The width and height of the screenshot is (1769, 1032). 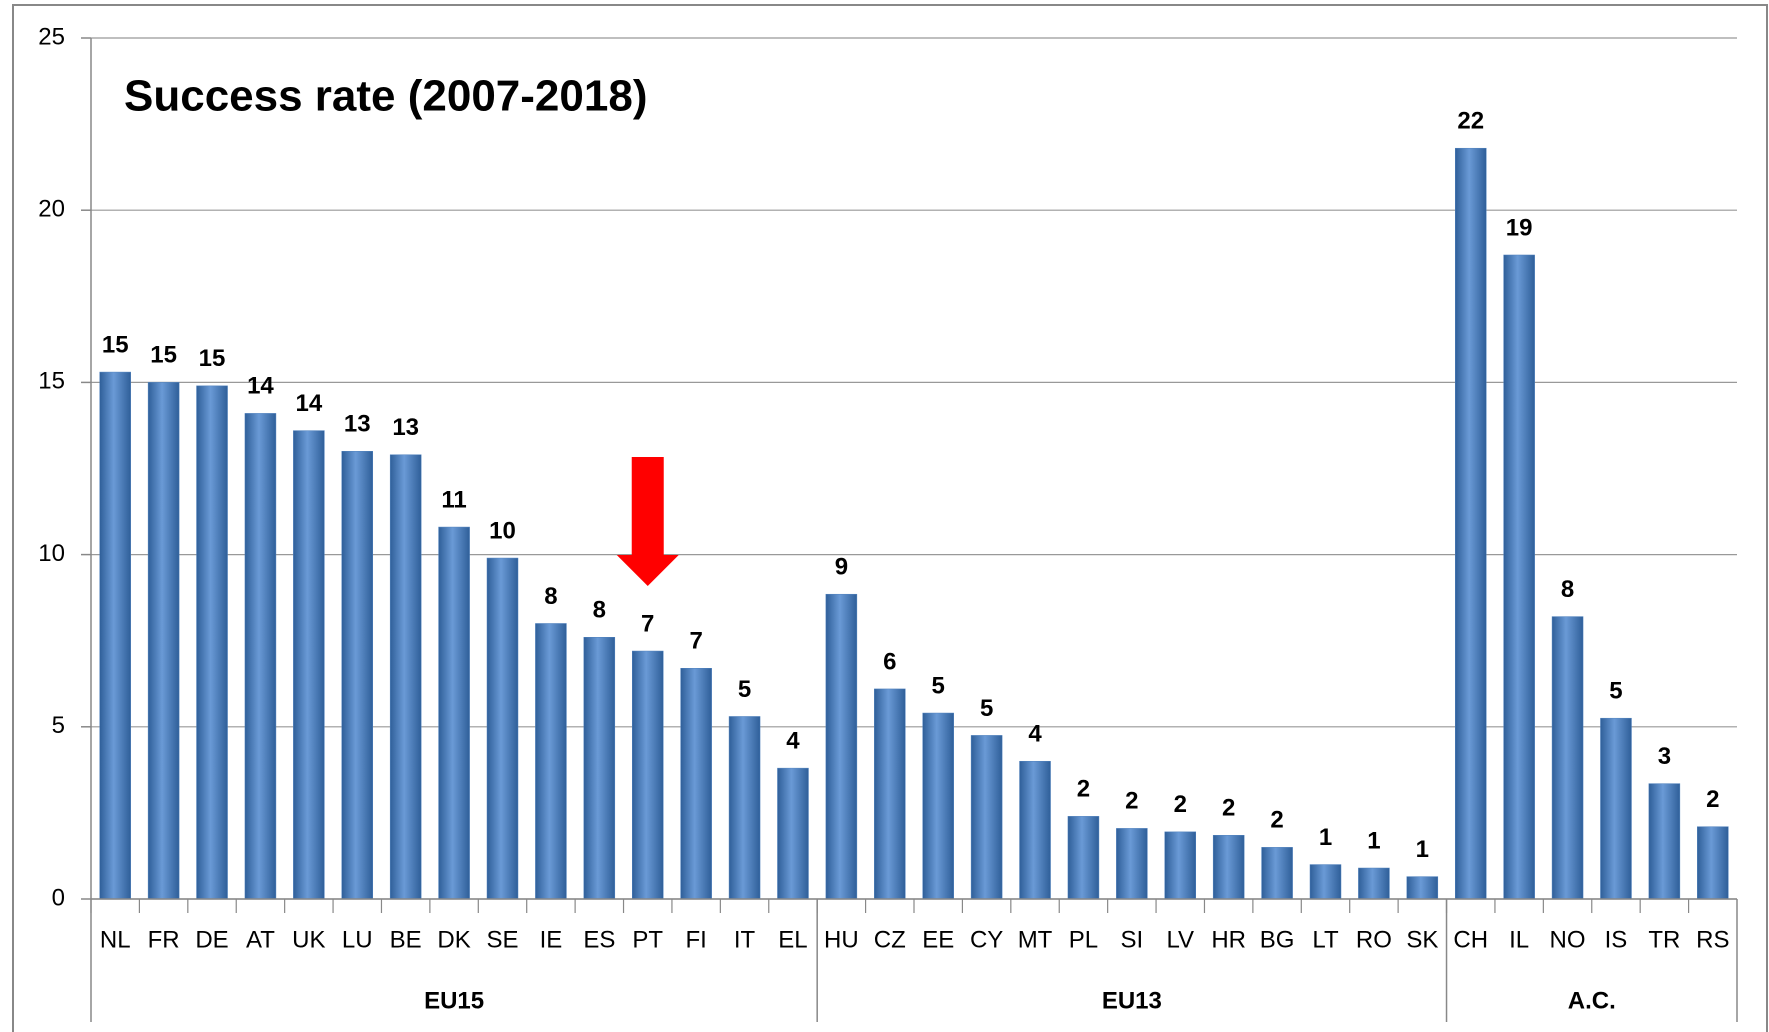 I want to click on data-label: 11, so click(x=453, y=499).